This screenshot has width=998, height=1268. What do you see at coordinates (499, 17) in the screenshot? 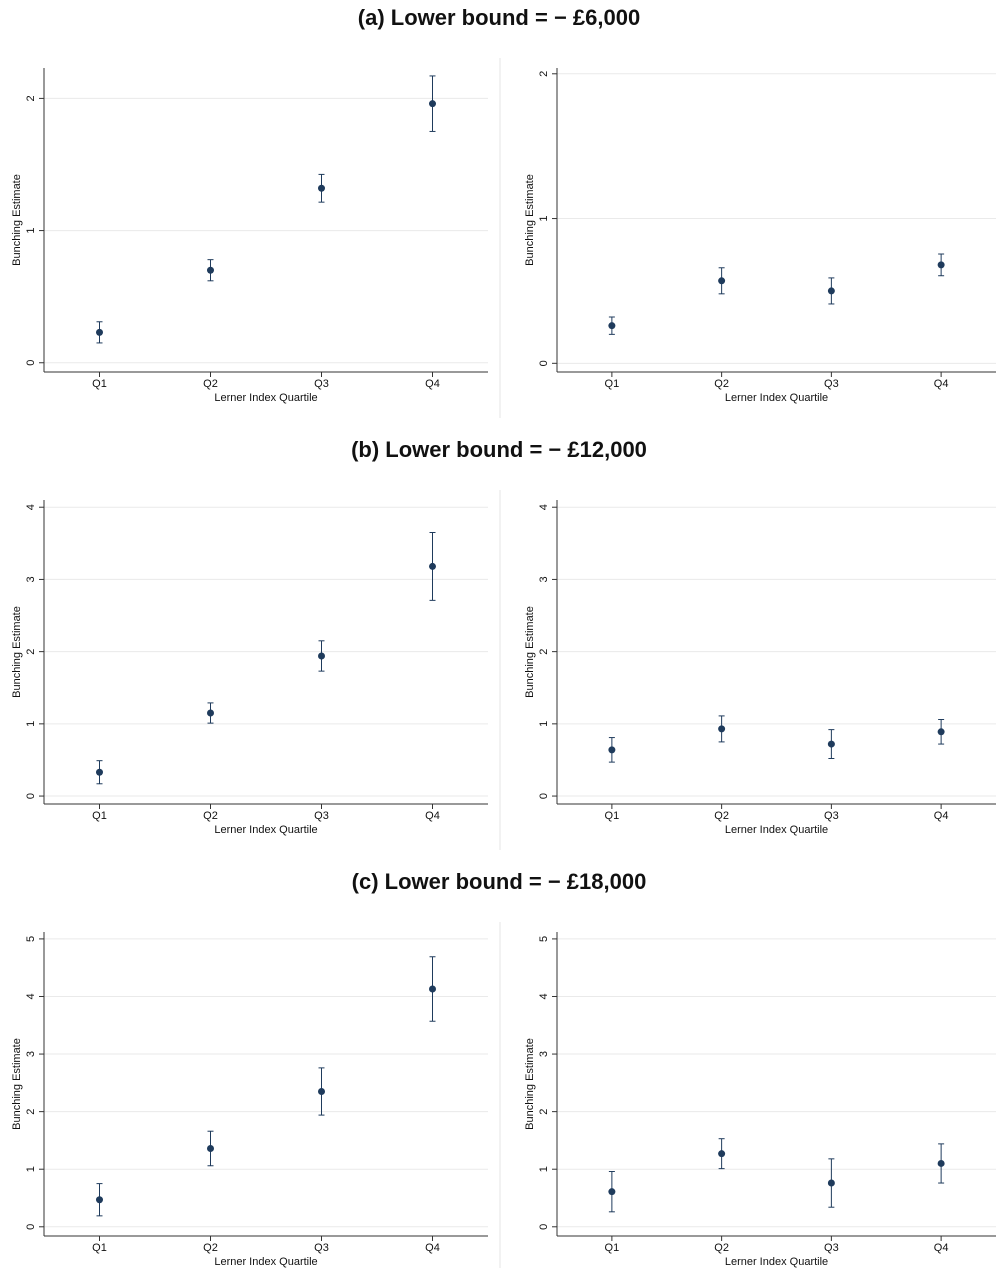
I see `section-title: (a) Lower bound = − £6,000` at bounding box center [499, 17].